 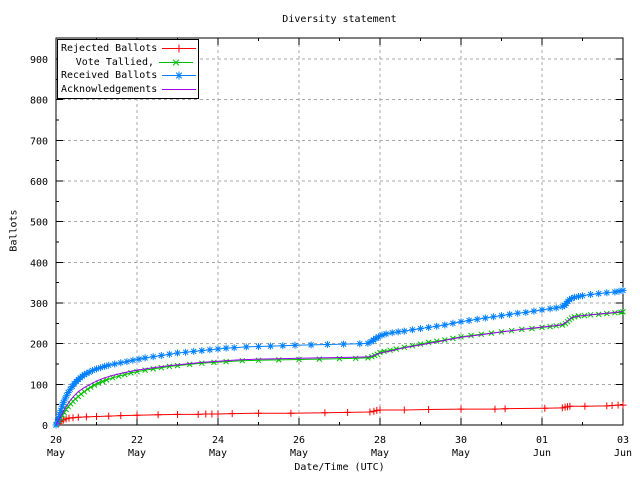 I want to click on chart-title: Diversity statement, so click(x=339, y=19).